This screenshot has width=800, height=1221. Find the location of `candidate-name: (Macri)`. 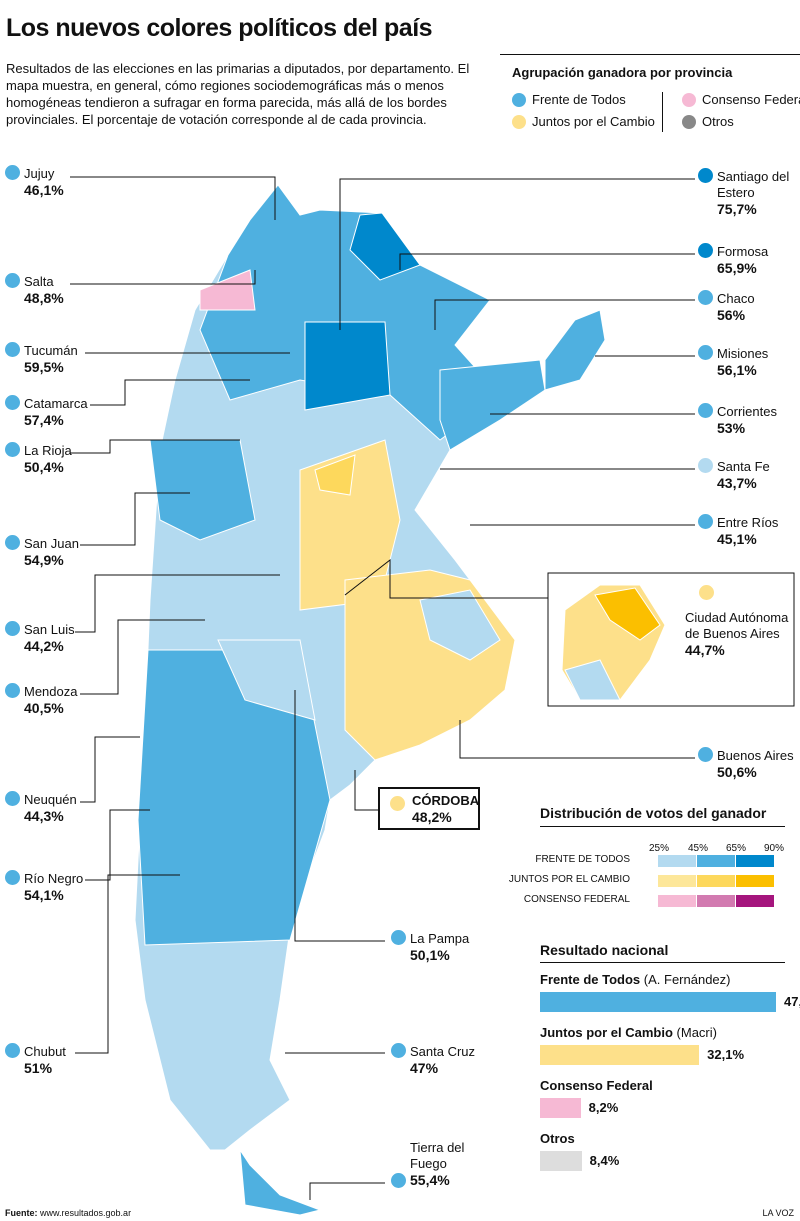

candidate-name: (Macri) is located at coordinates (696, 1032).